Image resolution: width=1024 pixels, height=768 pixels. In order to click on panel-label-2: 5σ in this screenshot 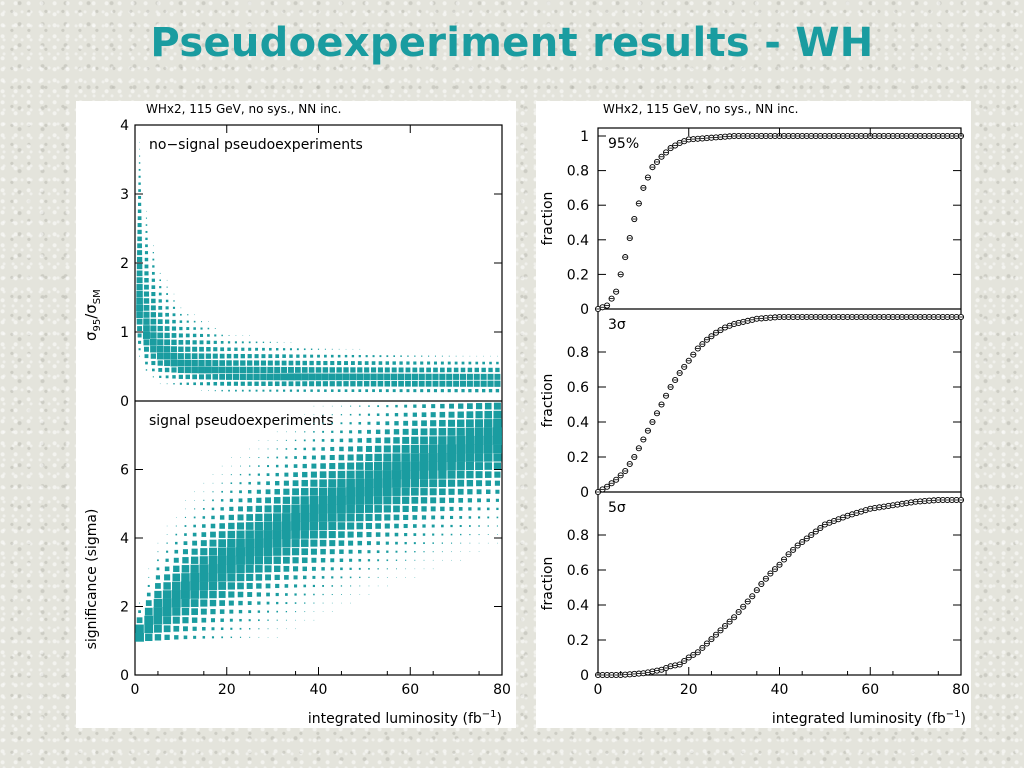, I will do `click(617, 508)`.